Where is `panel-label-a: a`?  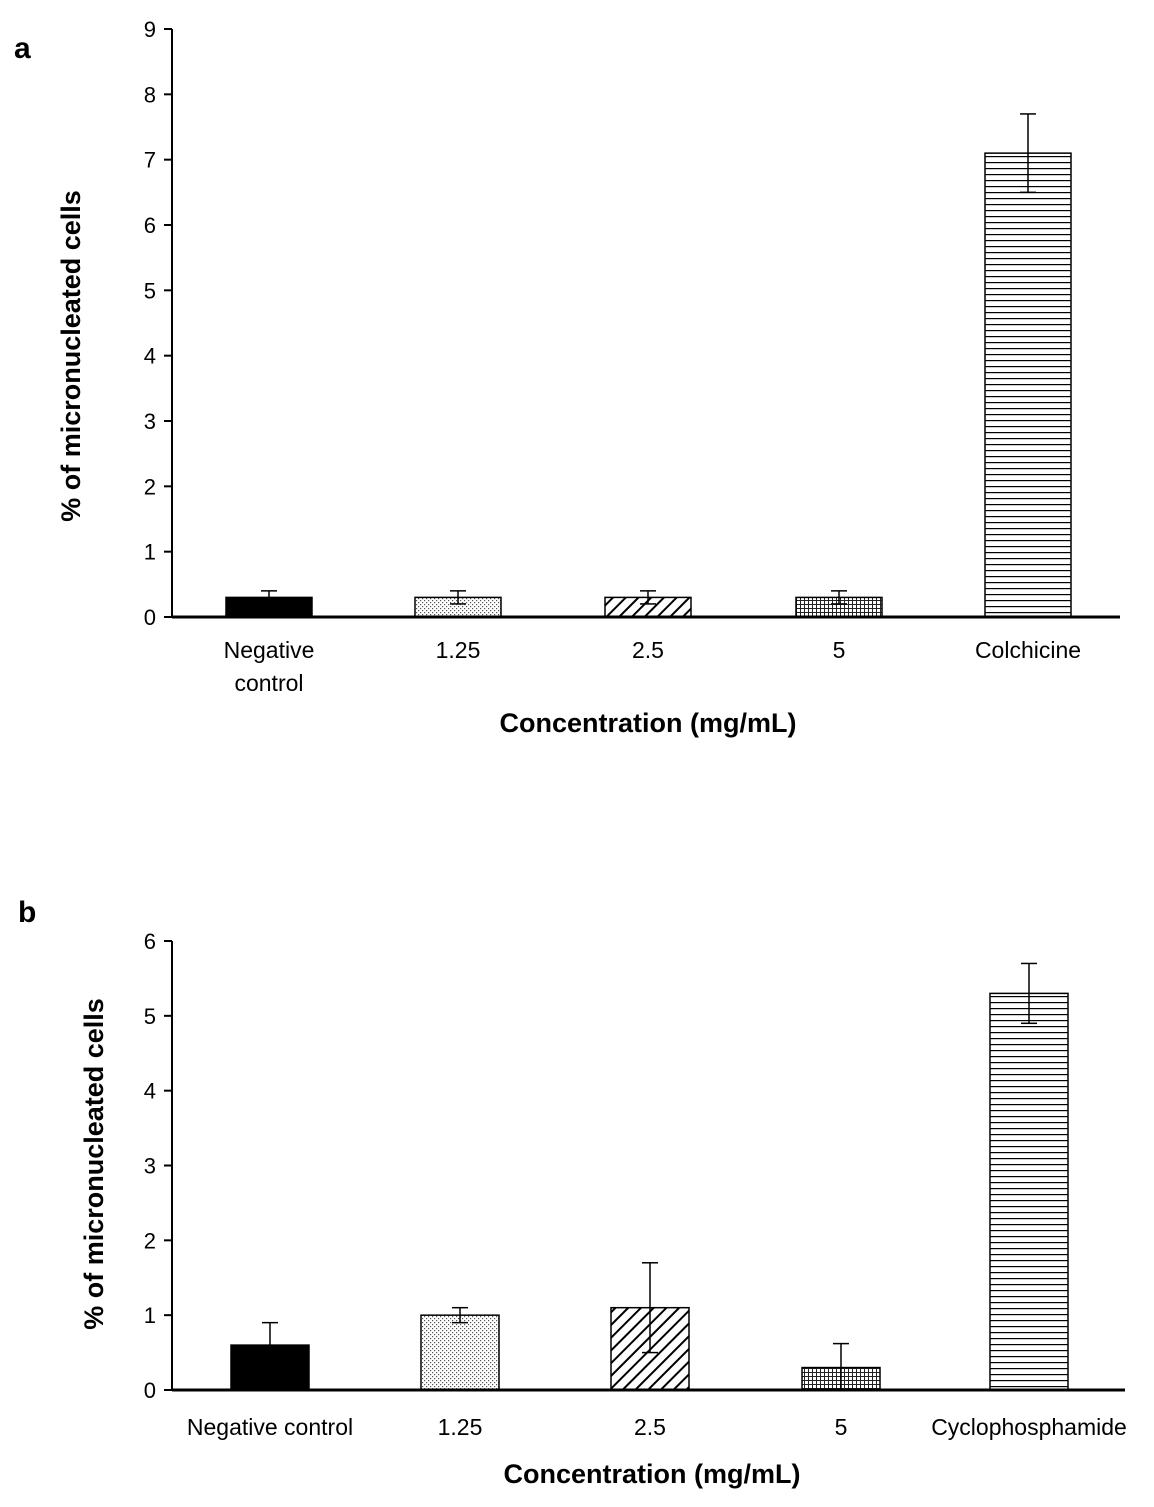 panel-label-a: a is located at coordinates (22, 48).